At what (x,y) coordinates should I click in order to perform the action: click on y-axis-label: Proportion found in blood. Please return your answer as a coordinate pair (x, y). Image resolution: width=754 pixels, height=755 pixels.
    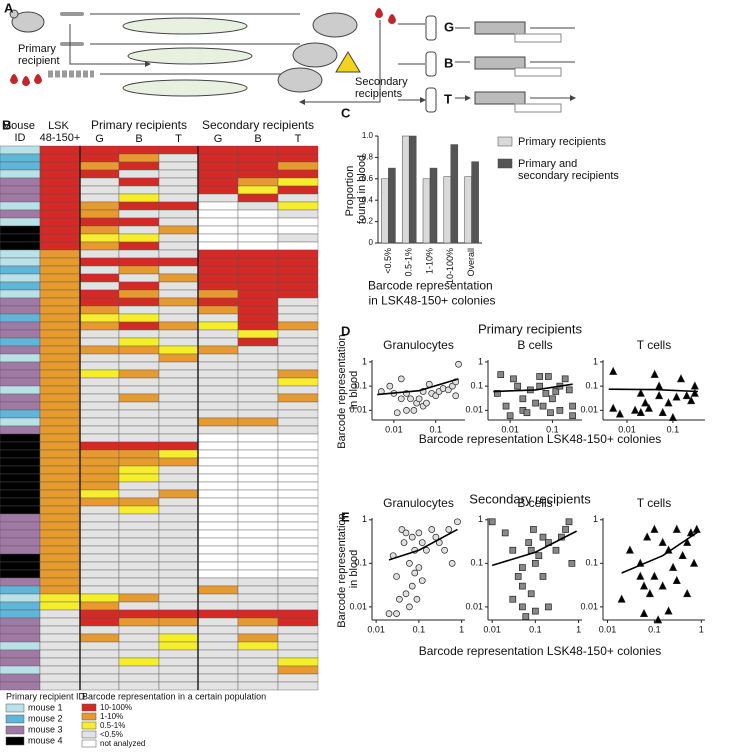
    Looking at the image, I should click on (356, 189).